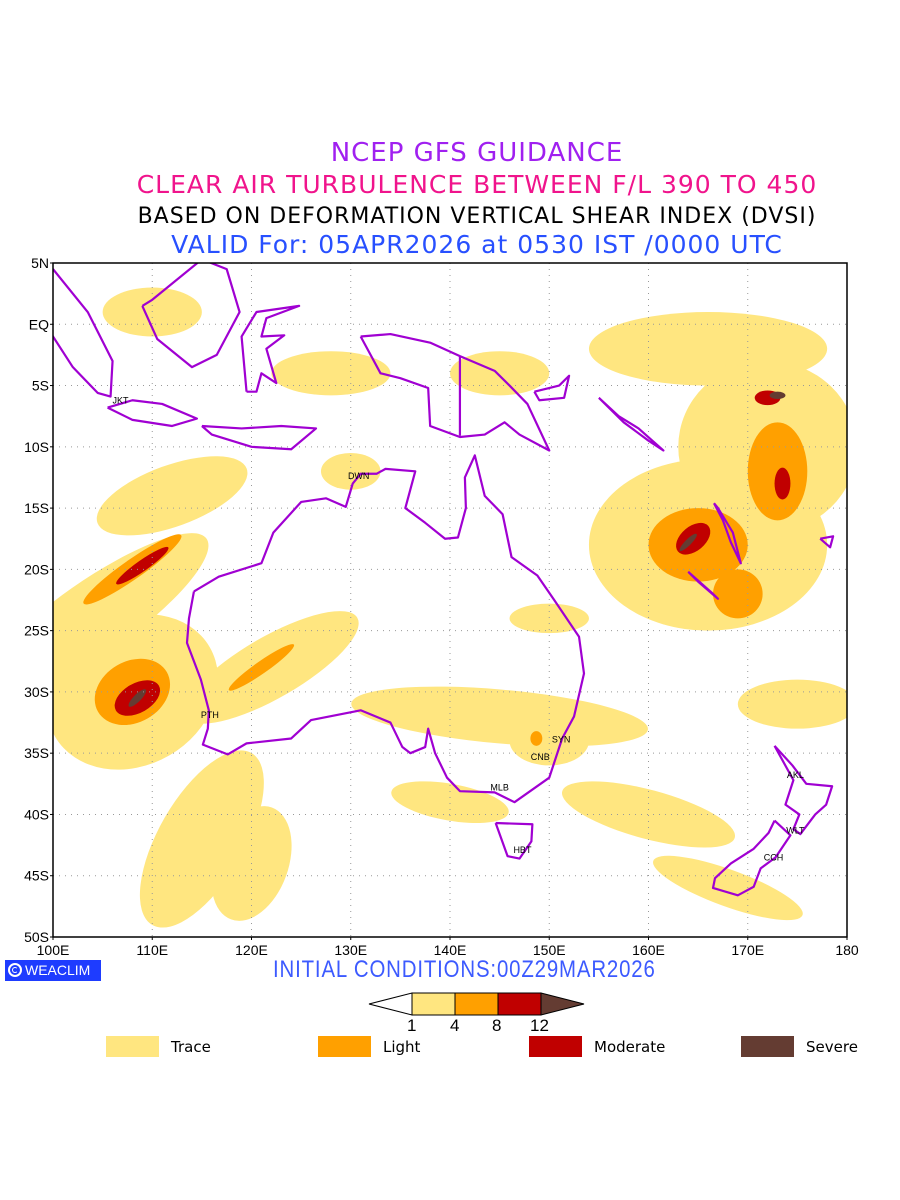 The height and width of the screenshot is (1200, 900). What do you see at coordinates (36, 692) in the screenshot?
I see `lat-label: 30S` at bounding box center [36, 692].